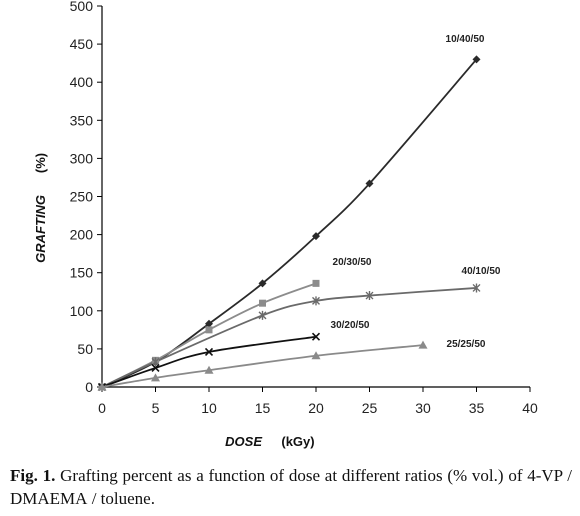 Image resolution: width=580 pixels, height=516 pixels. What do you see at coordinates (263, 408) in the screenshot?
I see `x-tick-label: 15` at bounding box center [263, 408].